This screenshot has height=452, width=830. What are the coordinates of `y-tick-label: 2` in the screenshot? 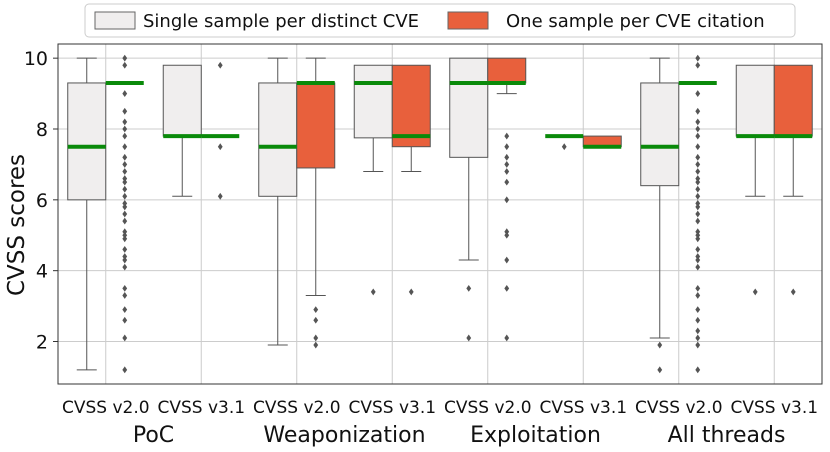 It's located at (42, 343).